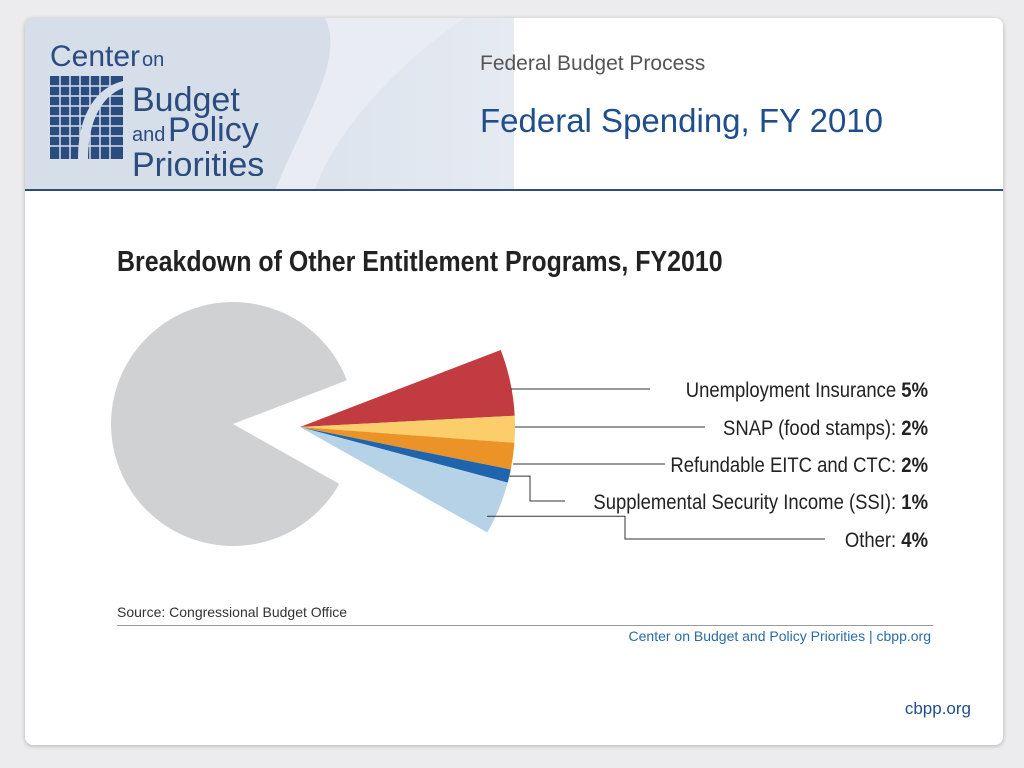  Describe the element at coordinates (213, 130) in the screenshot. I see `svg-text: Policy` at that location.